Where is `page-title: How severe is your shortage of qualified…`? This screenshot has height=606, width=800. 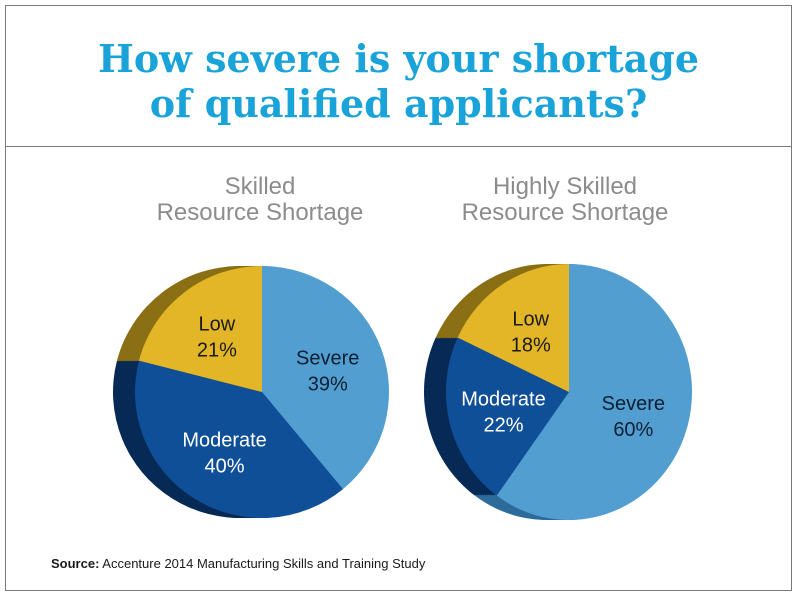 page-title: How severe is your shortage of qualified… is located at coordinates (398, 81).